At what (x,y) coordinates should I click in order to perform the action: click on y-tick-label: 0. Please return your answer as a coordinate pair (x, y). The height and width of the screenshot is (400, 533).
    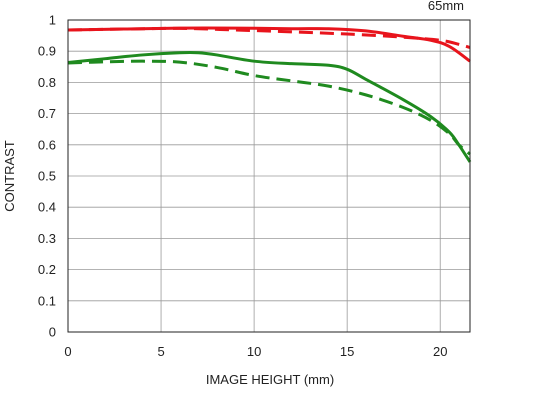
    Looking at the image, I should click on (52, 332).